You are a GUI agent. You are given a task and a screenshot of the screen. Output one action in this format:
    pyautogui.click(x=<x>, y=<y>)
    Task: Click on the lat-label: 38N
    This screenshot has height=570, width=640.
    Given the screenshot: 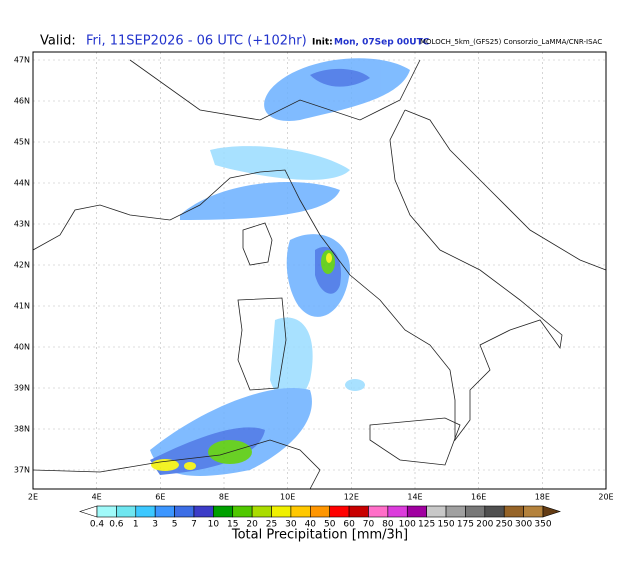 What is the action you would take?
    pyautogui.click(x=22, y=429)
    